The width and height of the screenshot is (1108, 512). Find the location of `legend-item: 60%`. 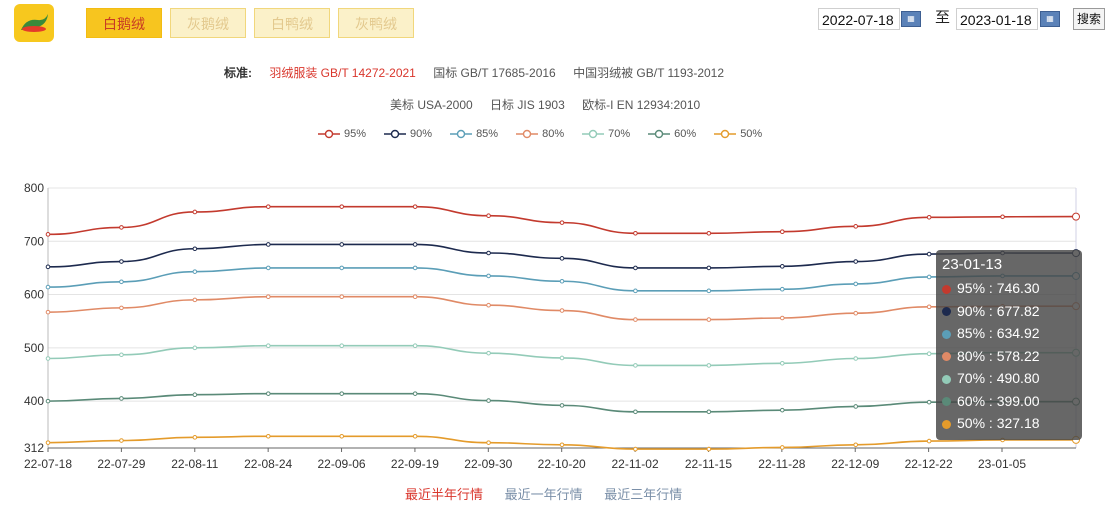

legend-item: 60% is located at coordinates (672, 134).